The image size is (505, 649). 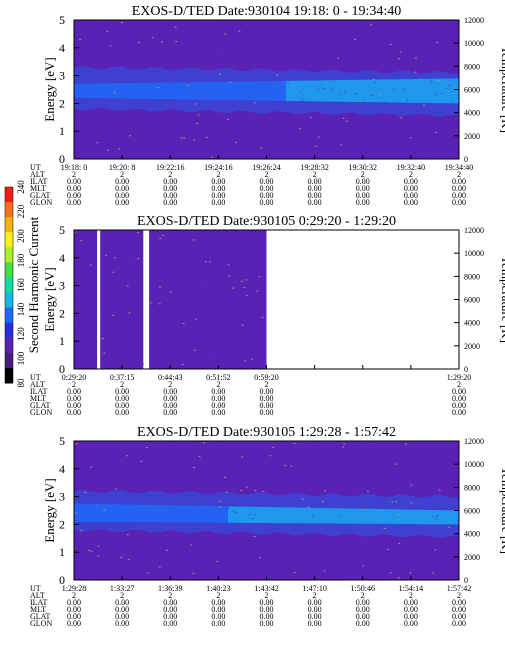 I want to click on colorbar-tick-label: 180, so click(x=21, y=260).